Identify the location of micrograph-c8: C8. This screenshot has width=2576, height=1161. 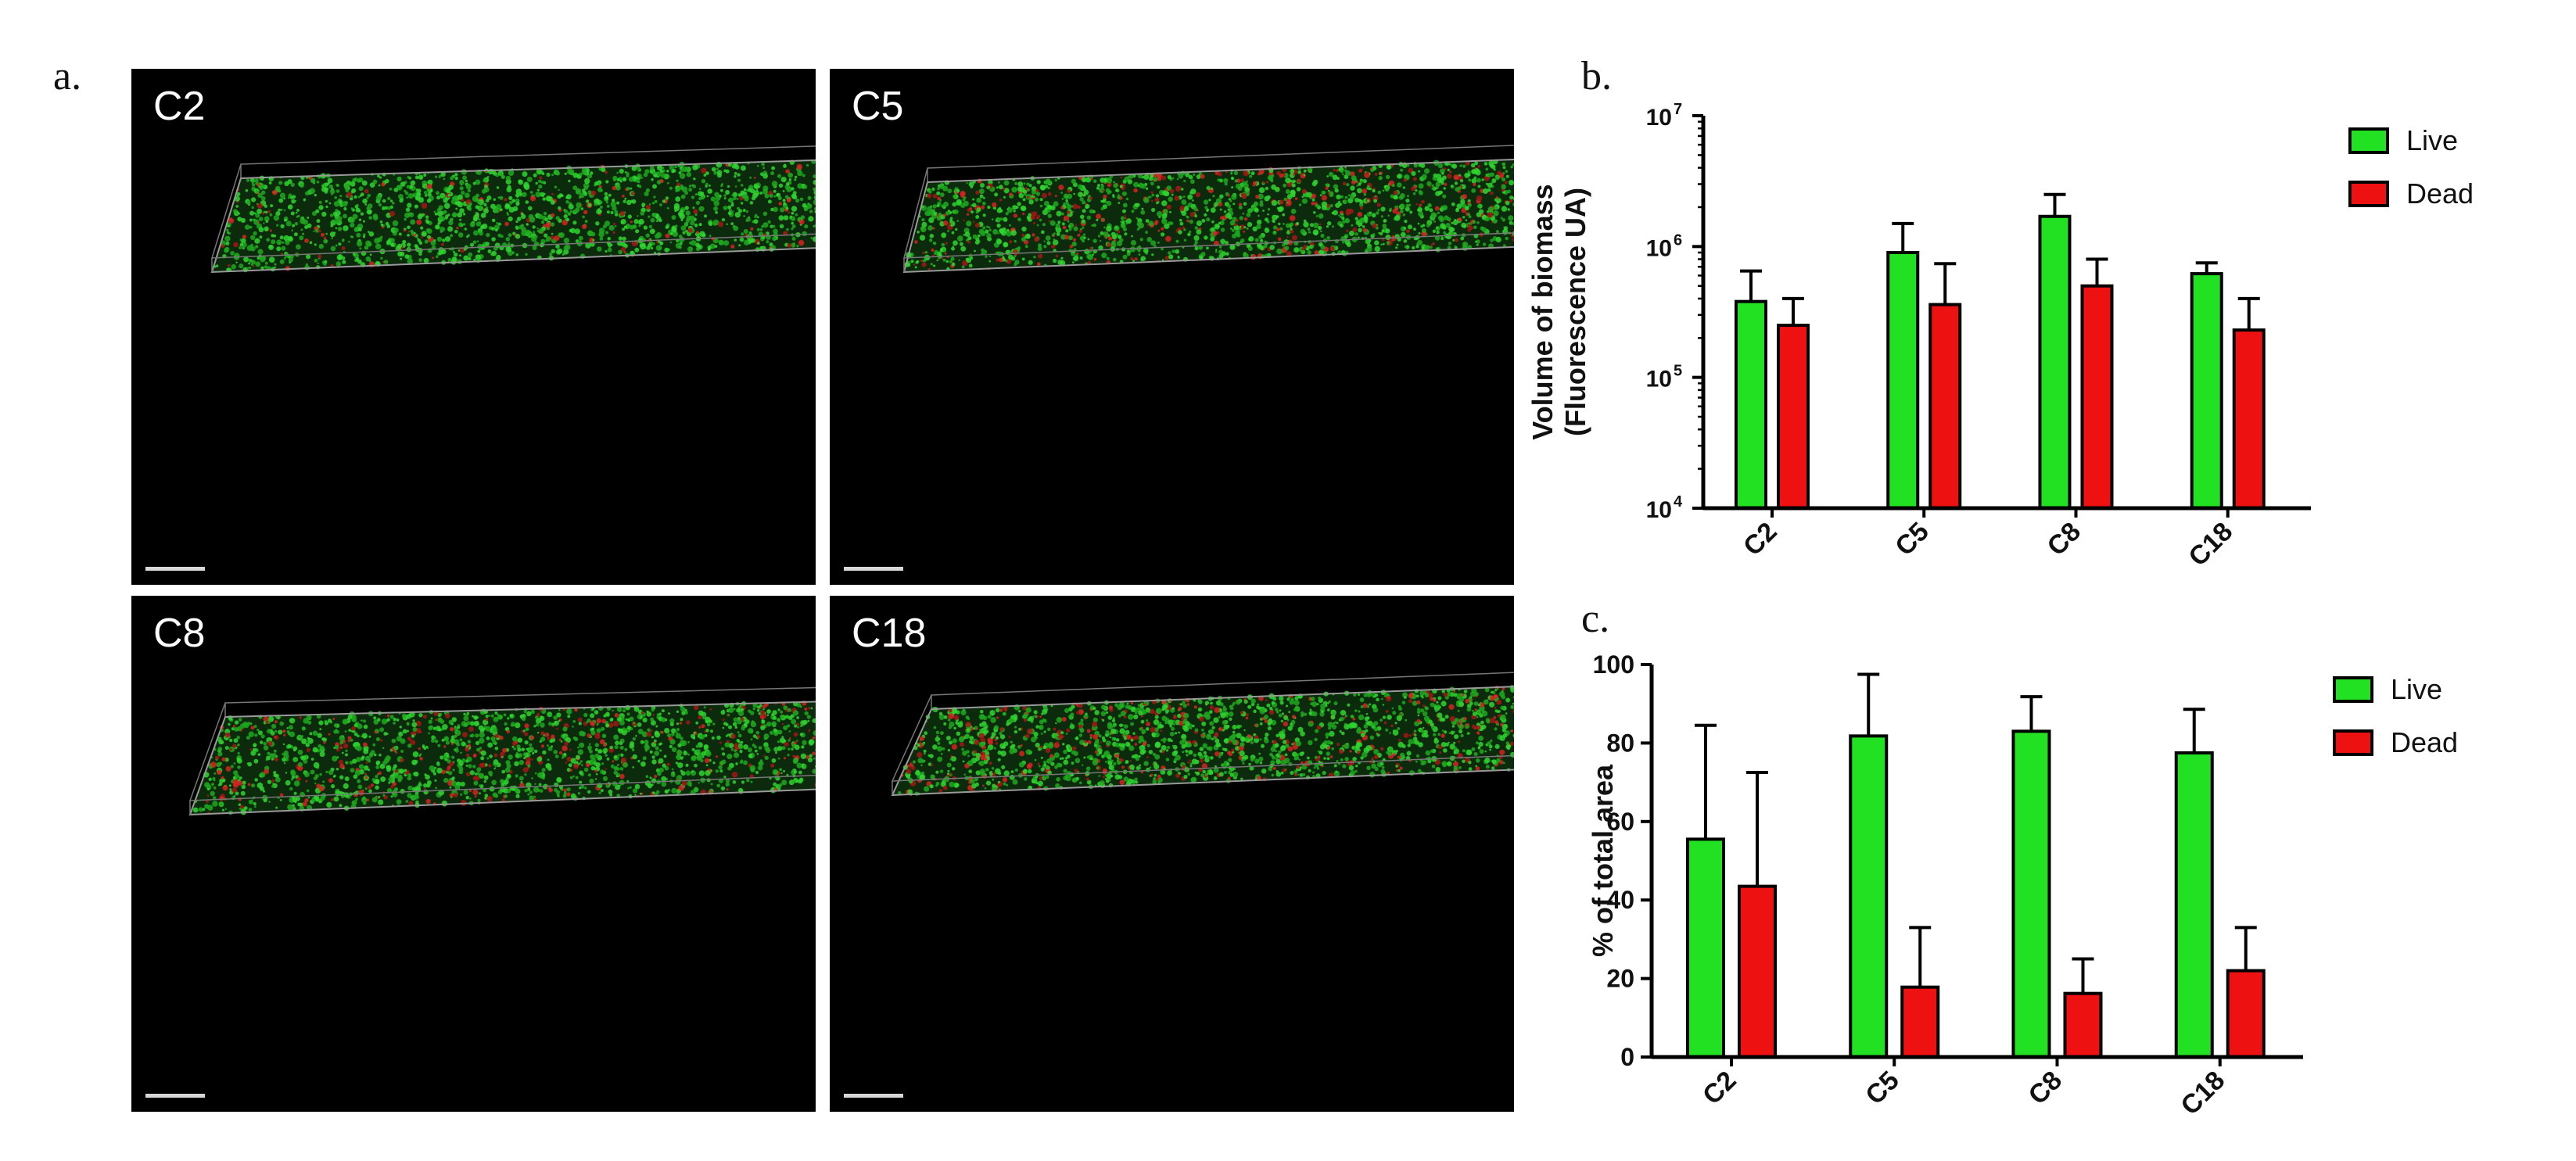
(473, 854).